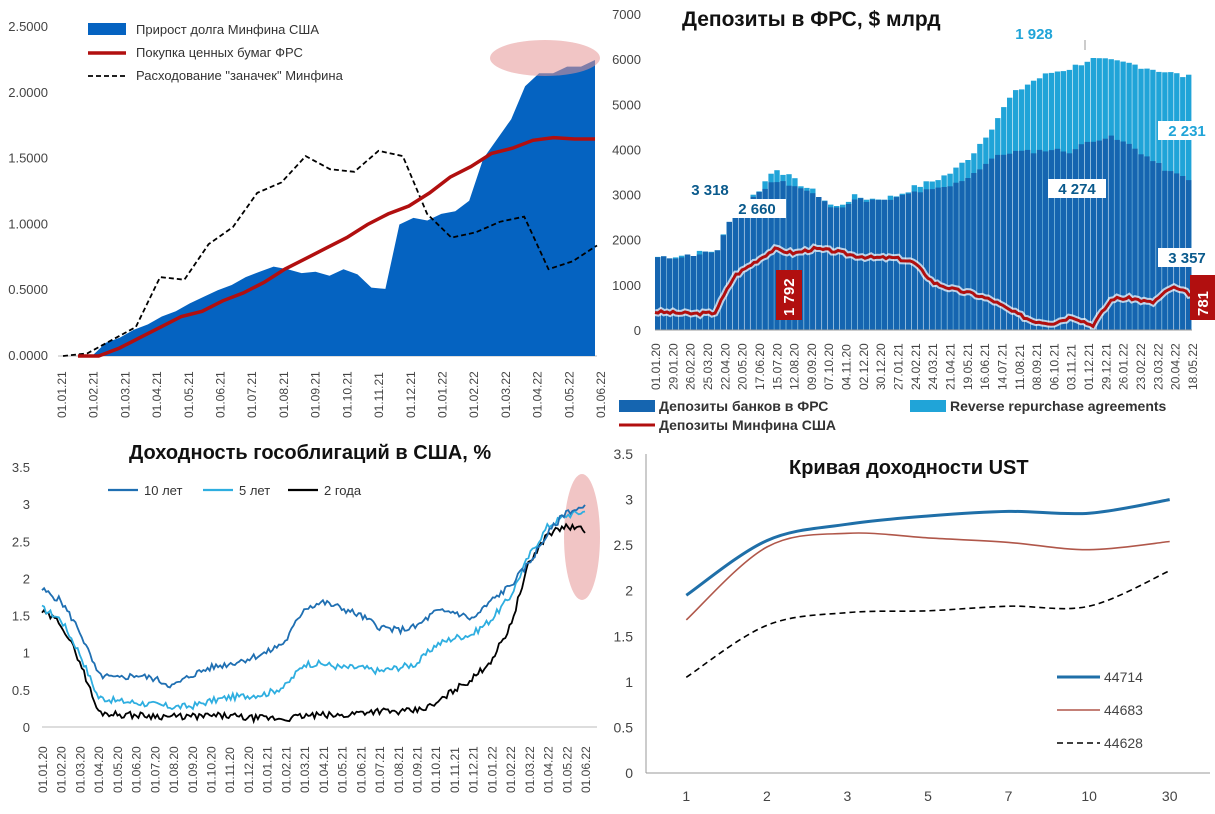  Describe the element at coordinates (137, 769) in the screenshot. I see `x-tick-label: 01.06.20` at that location.